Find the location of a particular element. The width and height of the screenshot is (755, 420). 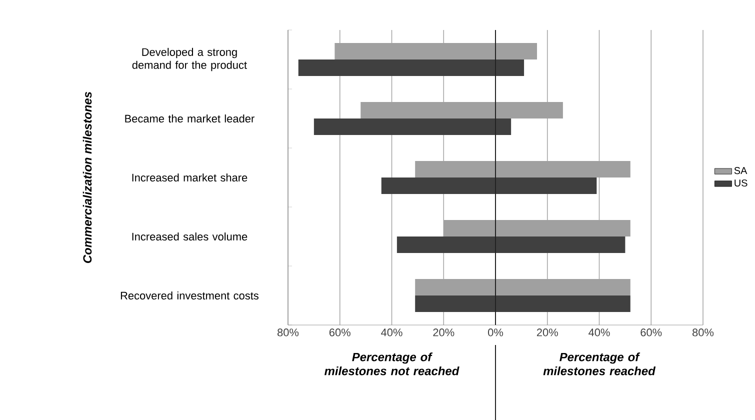

y-tick-label: Increased sales volume is located at coordinates (190, 236).